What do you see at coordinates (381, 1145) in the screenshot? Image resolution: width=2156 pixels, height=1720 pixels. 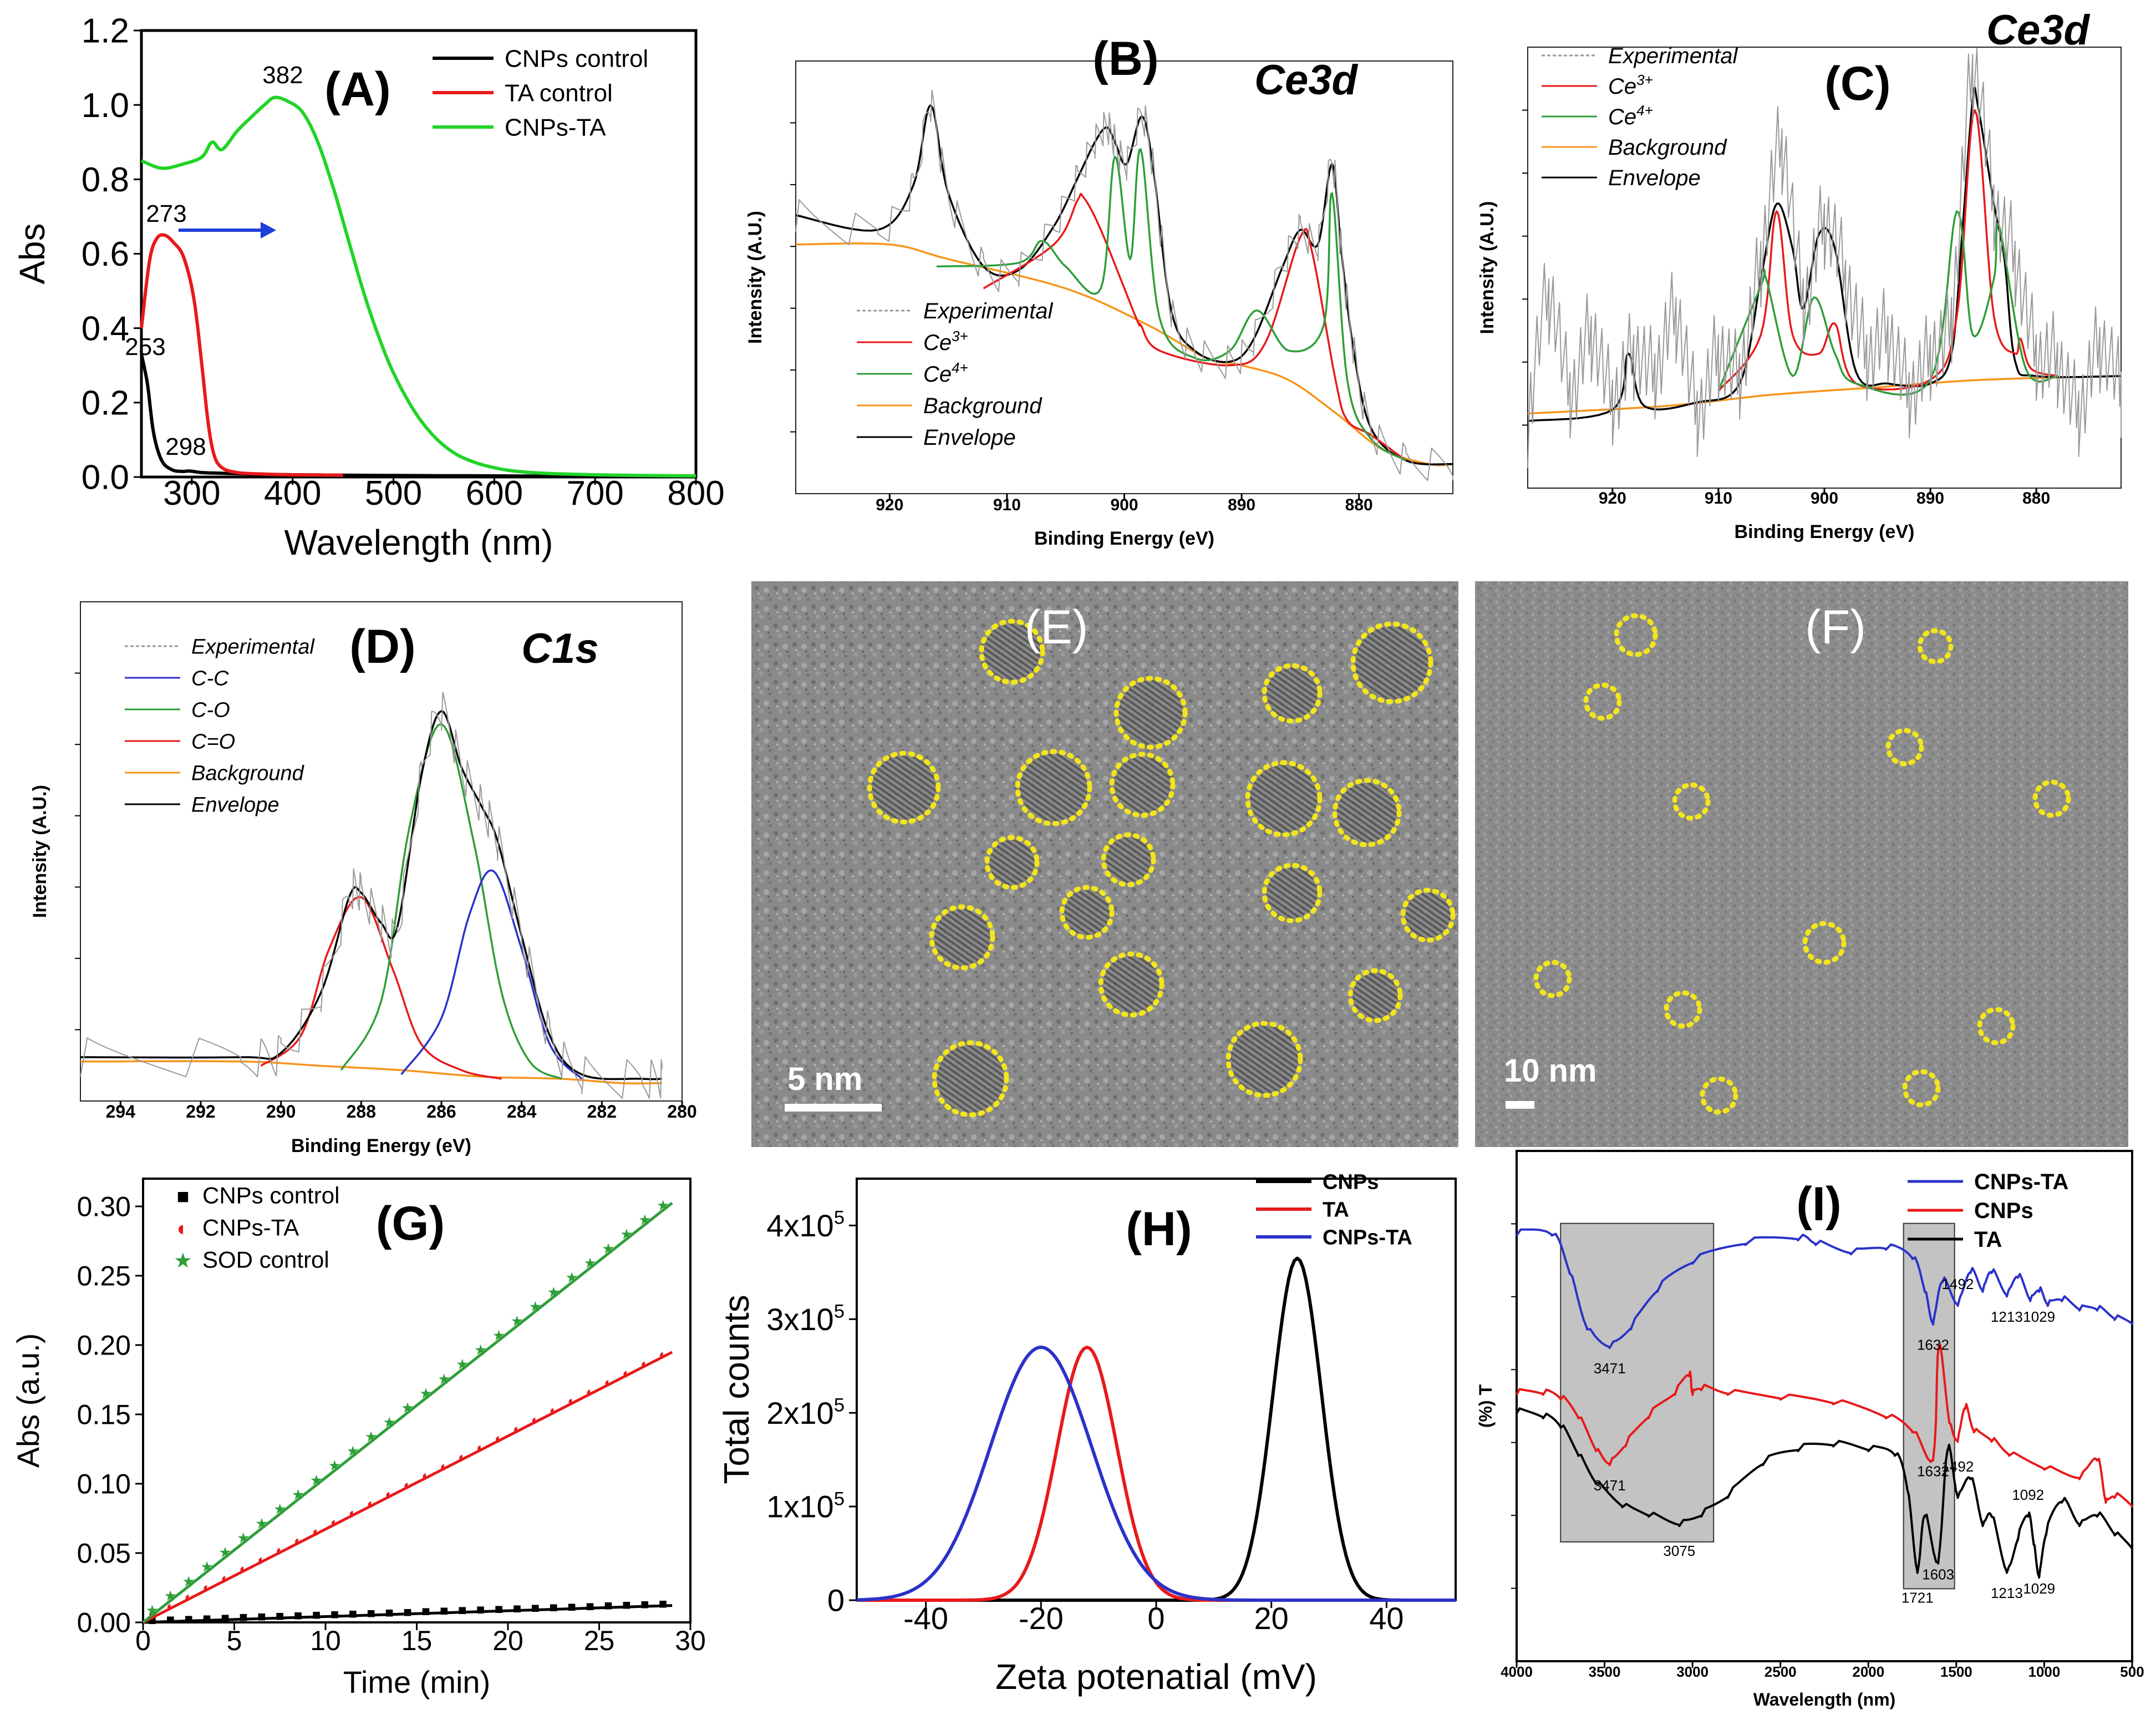 I see `x-axis-label: Binding Energy (eV)` at bounding box center [381, 1145].